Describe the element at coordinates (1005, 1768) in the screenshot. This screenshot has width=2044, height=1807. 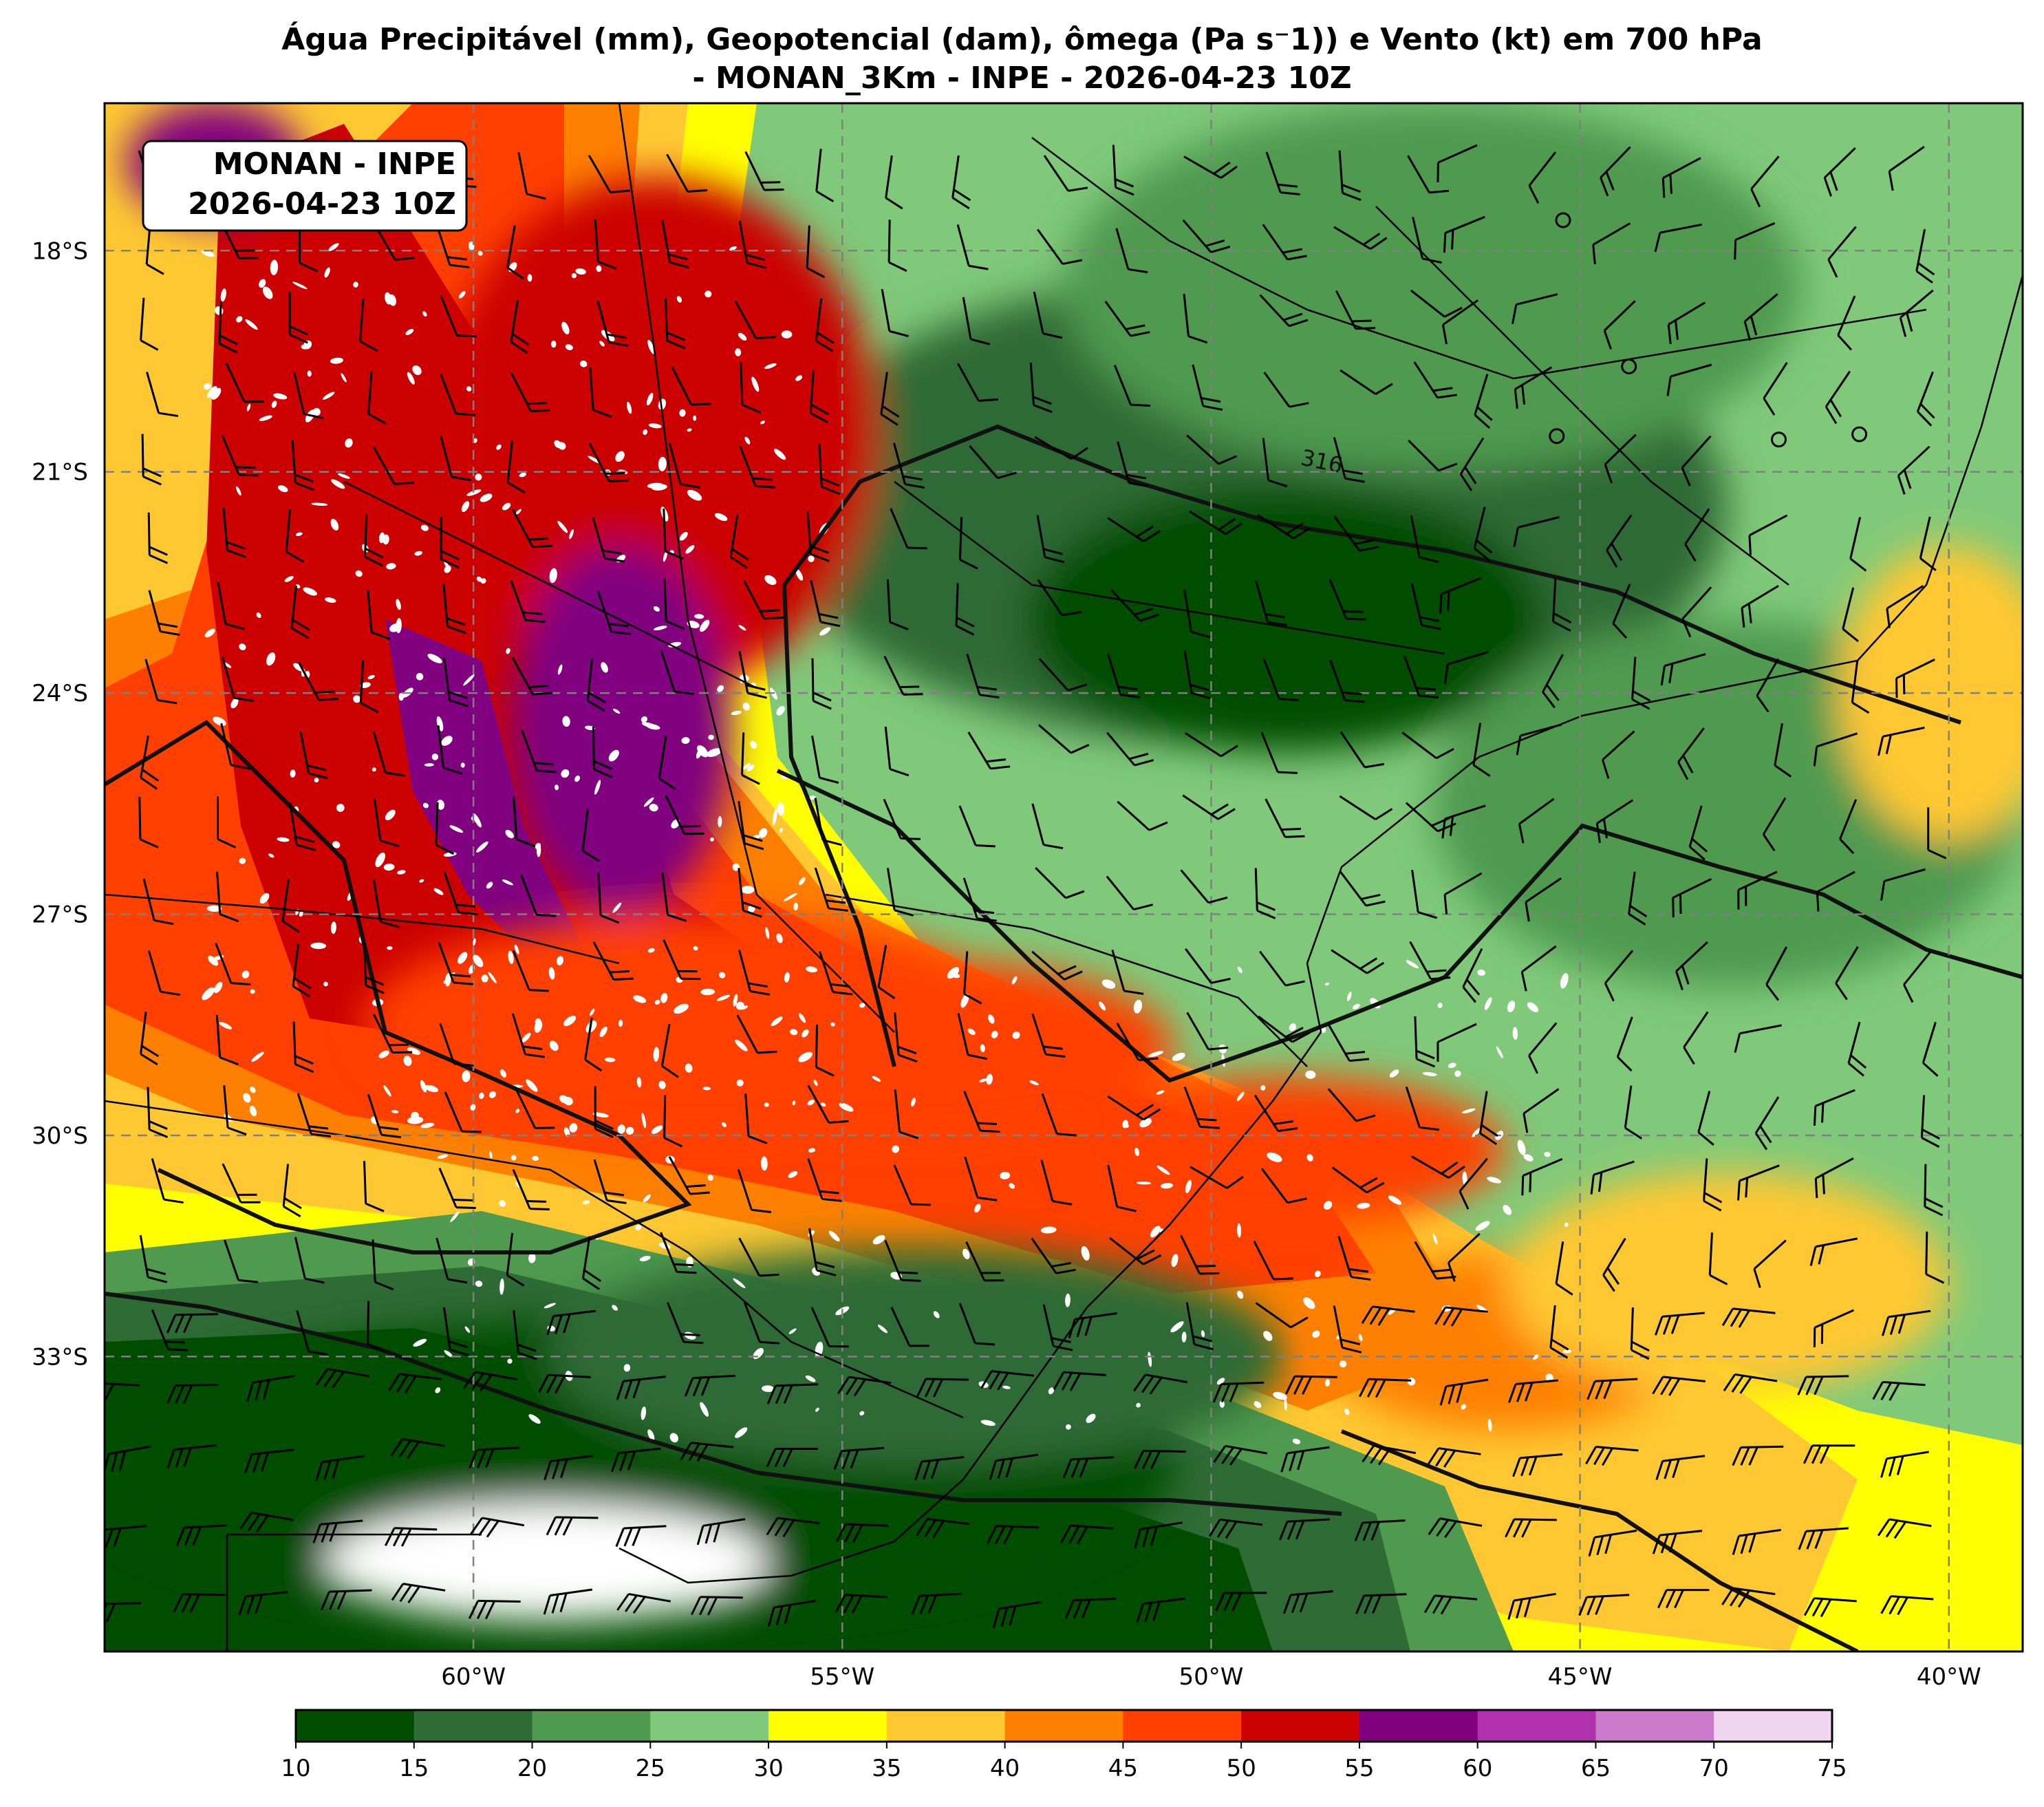
I see `colorbar-tick-label: 40` at that location.